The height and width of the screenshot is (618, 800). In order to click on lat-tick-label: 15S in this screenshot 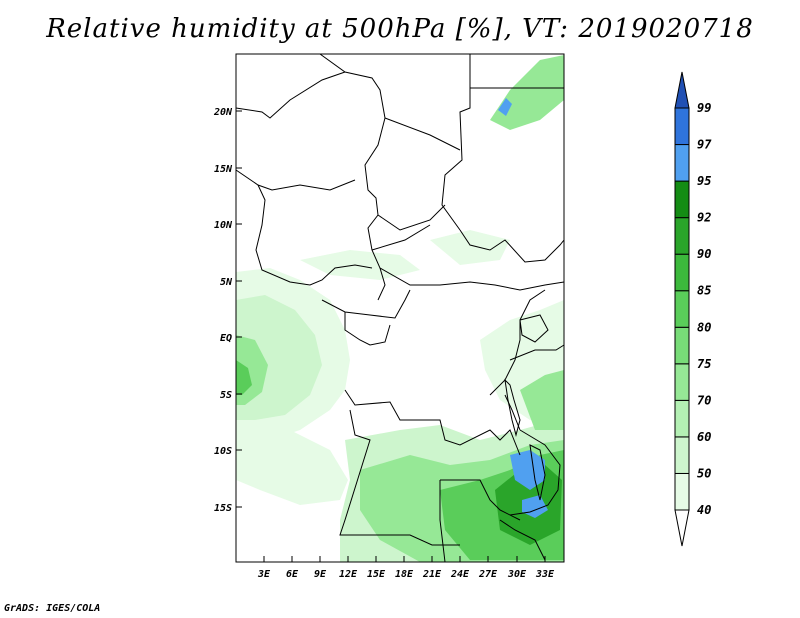, I will do `click(223, 508)`.